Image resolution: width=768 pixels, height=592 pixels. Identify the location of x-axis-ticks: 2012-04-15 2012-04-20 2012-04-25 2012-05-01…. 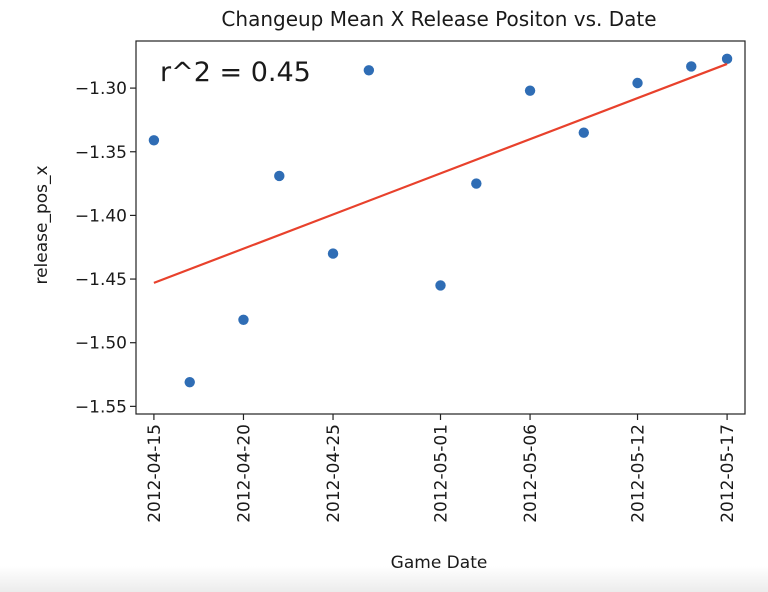
(441, 468).